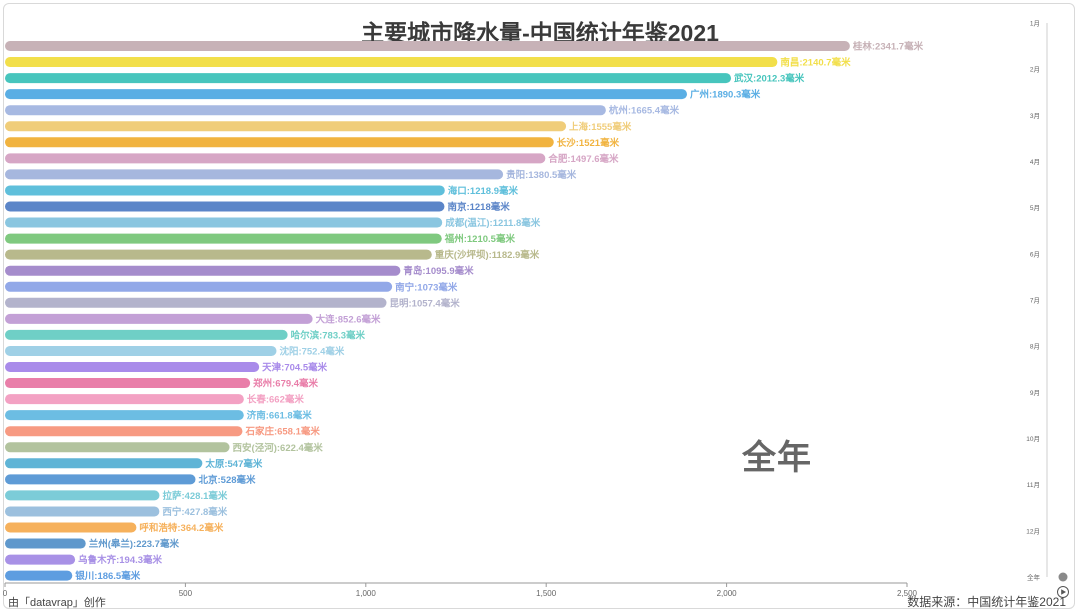 This screenshot has width=1080, height=614. I want to click on timeline-label: 全年, so click(1034, 577).